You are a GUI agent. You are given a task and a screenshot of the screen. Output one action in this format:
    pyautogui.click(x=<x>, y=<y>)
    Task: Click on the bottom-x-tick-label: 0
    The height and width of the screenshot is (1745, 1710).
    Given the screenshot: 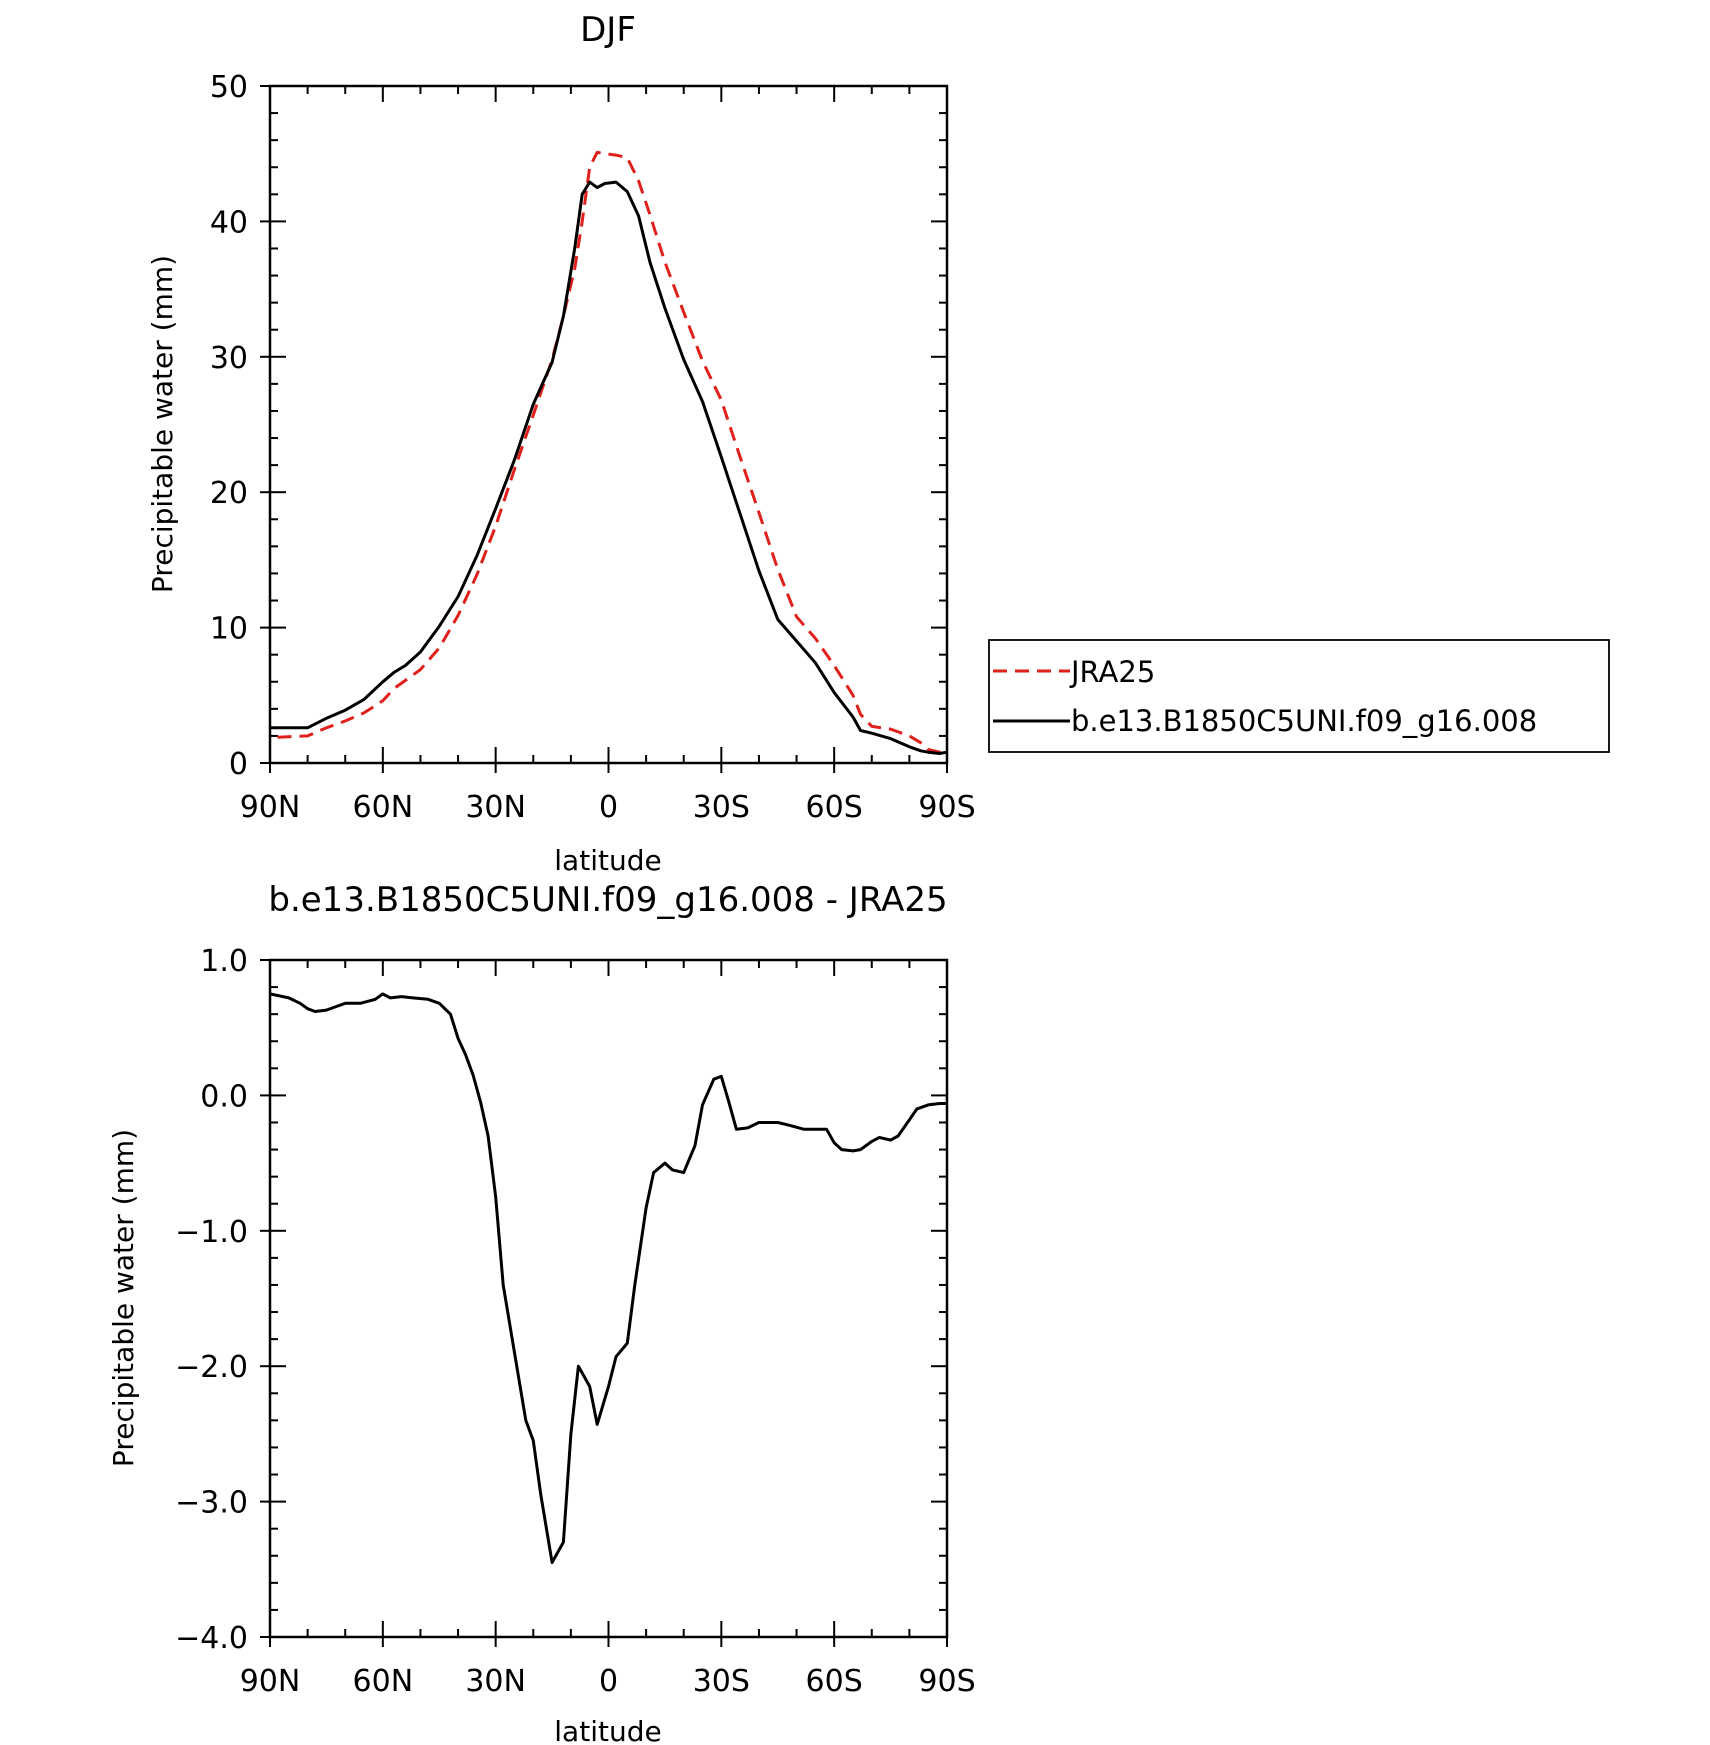 What is the action you would take?
    pyautogui.click(x=608, y=1681)
    